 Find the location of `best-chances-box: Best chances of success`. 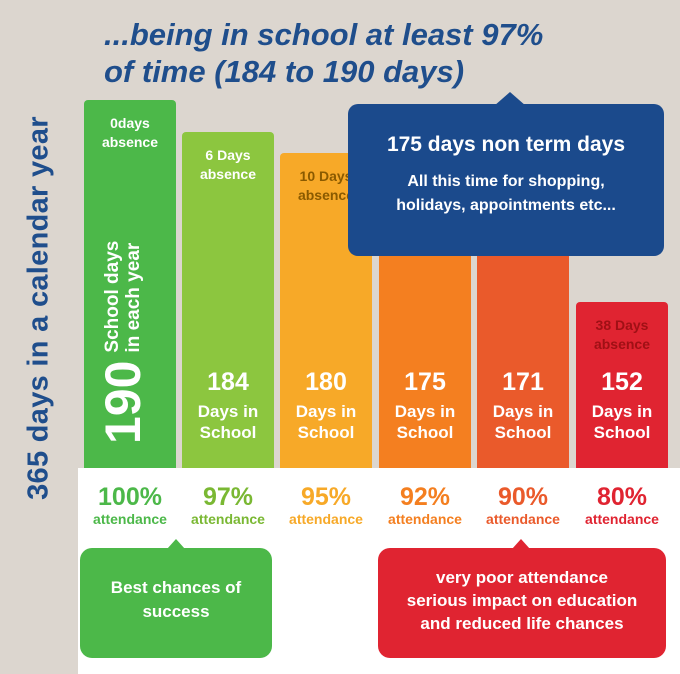

best-chances-box: Best chances of success is located at coordinates (176, 603).